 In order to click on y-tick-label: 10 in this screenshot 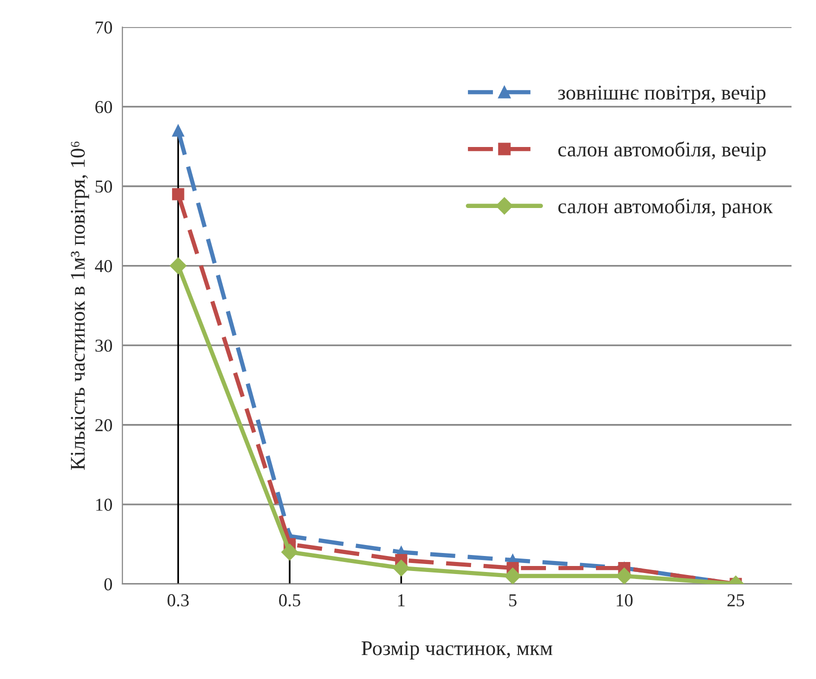, I will do `click(104, 504)`.